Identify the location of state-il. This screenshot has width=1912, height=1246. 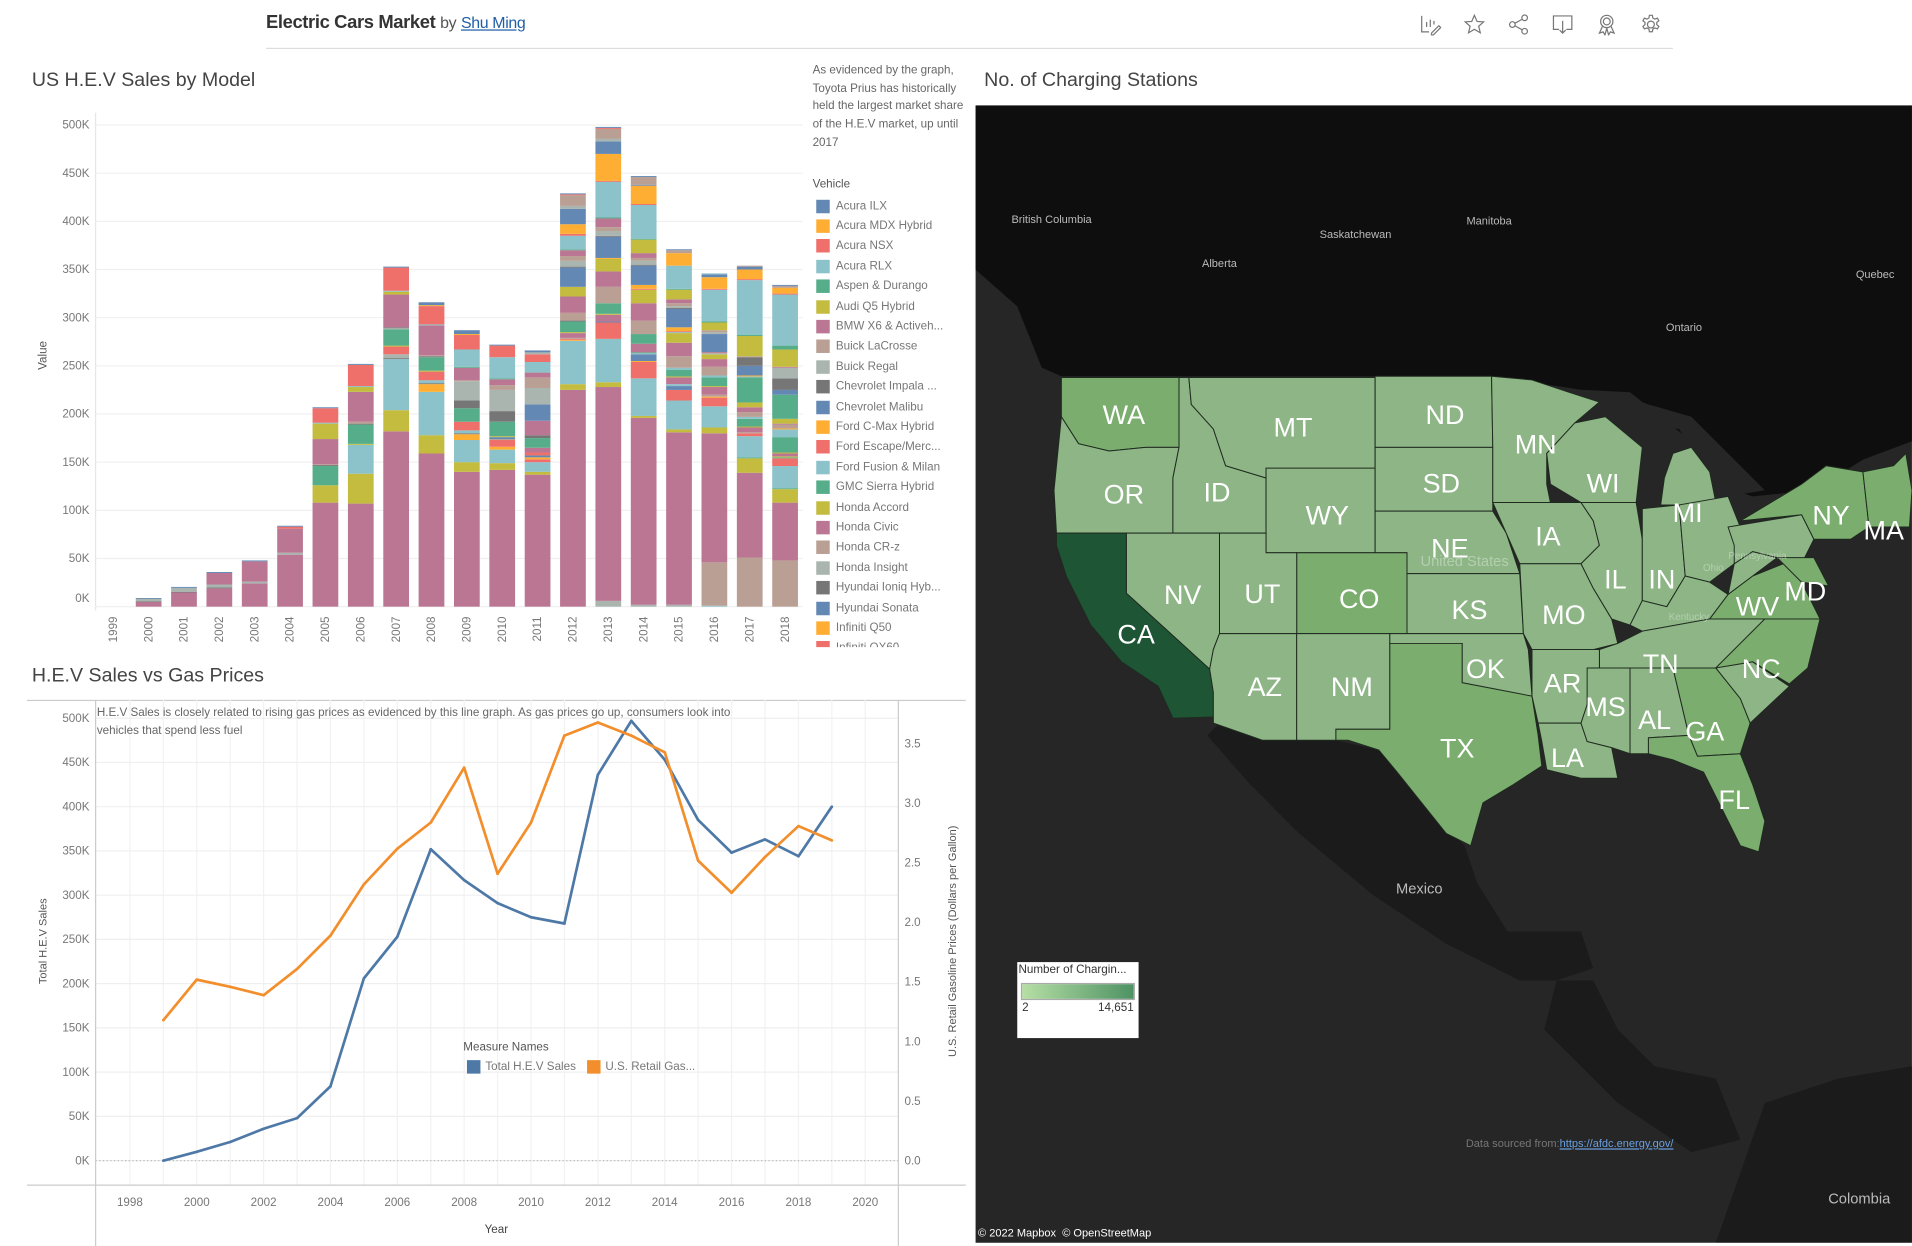
(1611, 564).